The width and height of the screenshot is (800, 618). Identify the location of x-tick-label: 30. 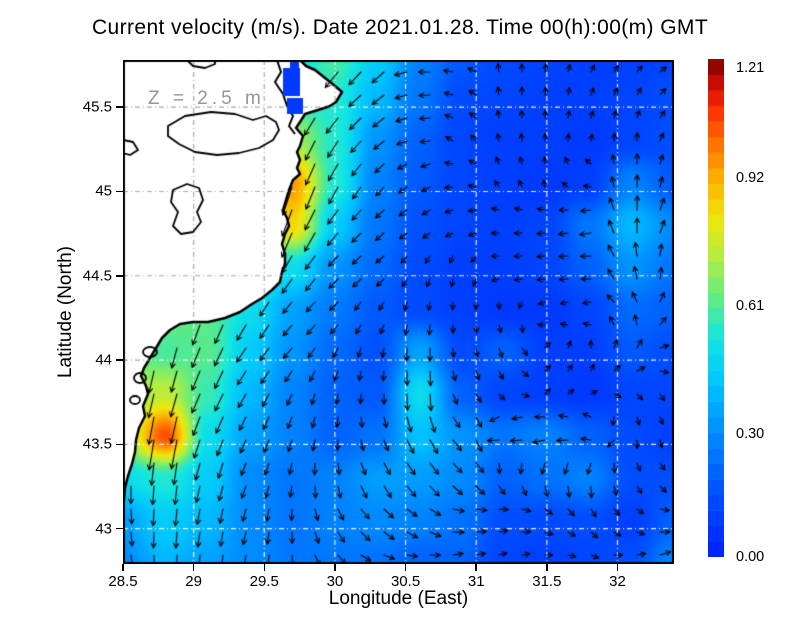
(335, 581).